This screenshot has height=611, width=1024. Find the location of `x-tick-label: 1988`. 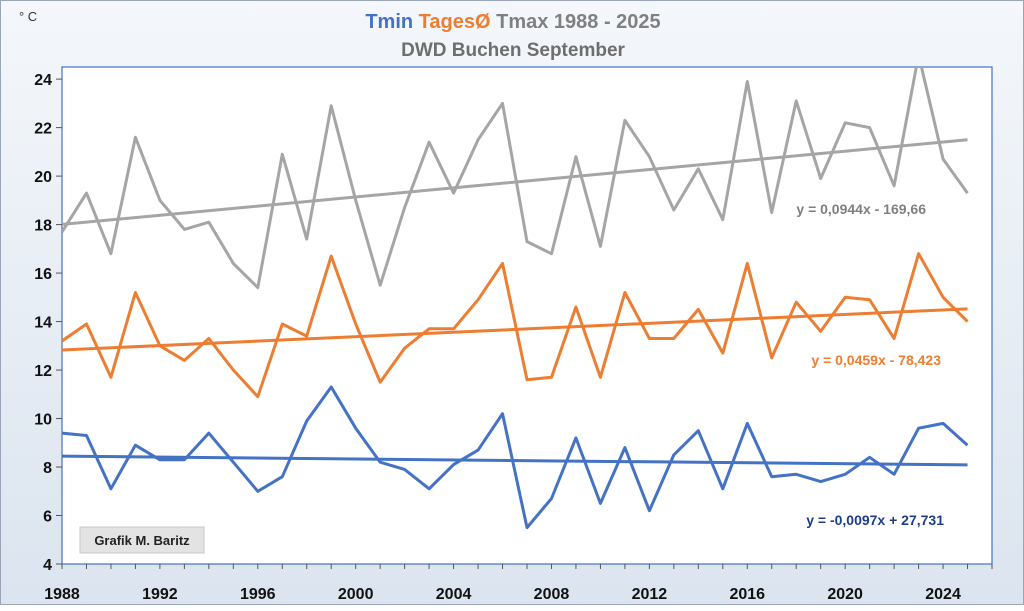

x-tick-label: 1988 is located at coordinates (62, 594).